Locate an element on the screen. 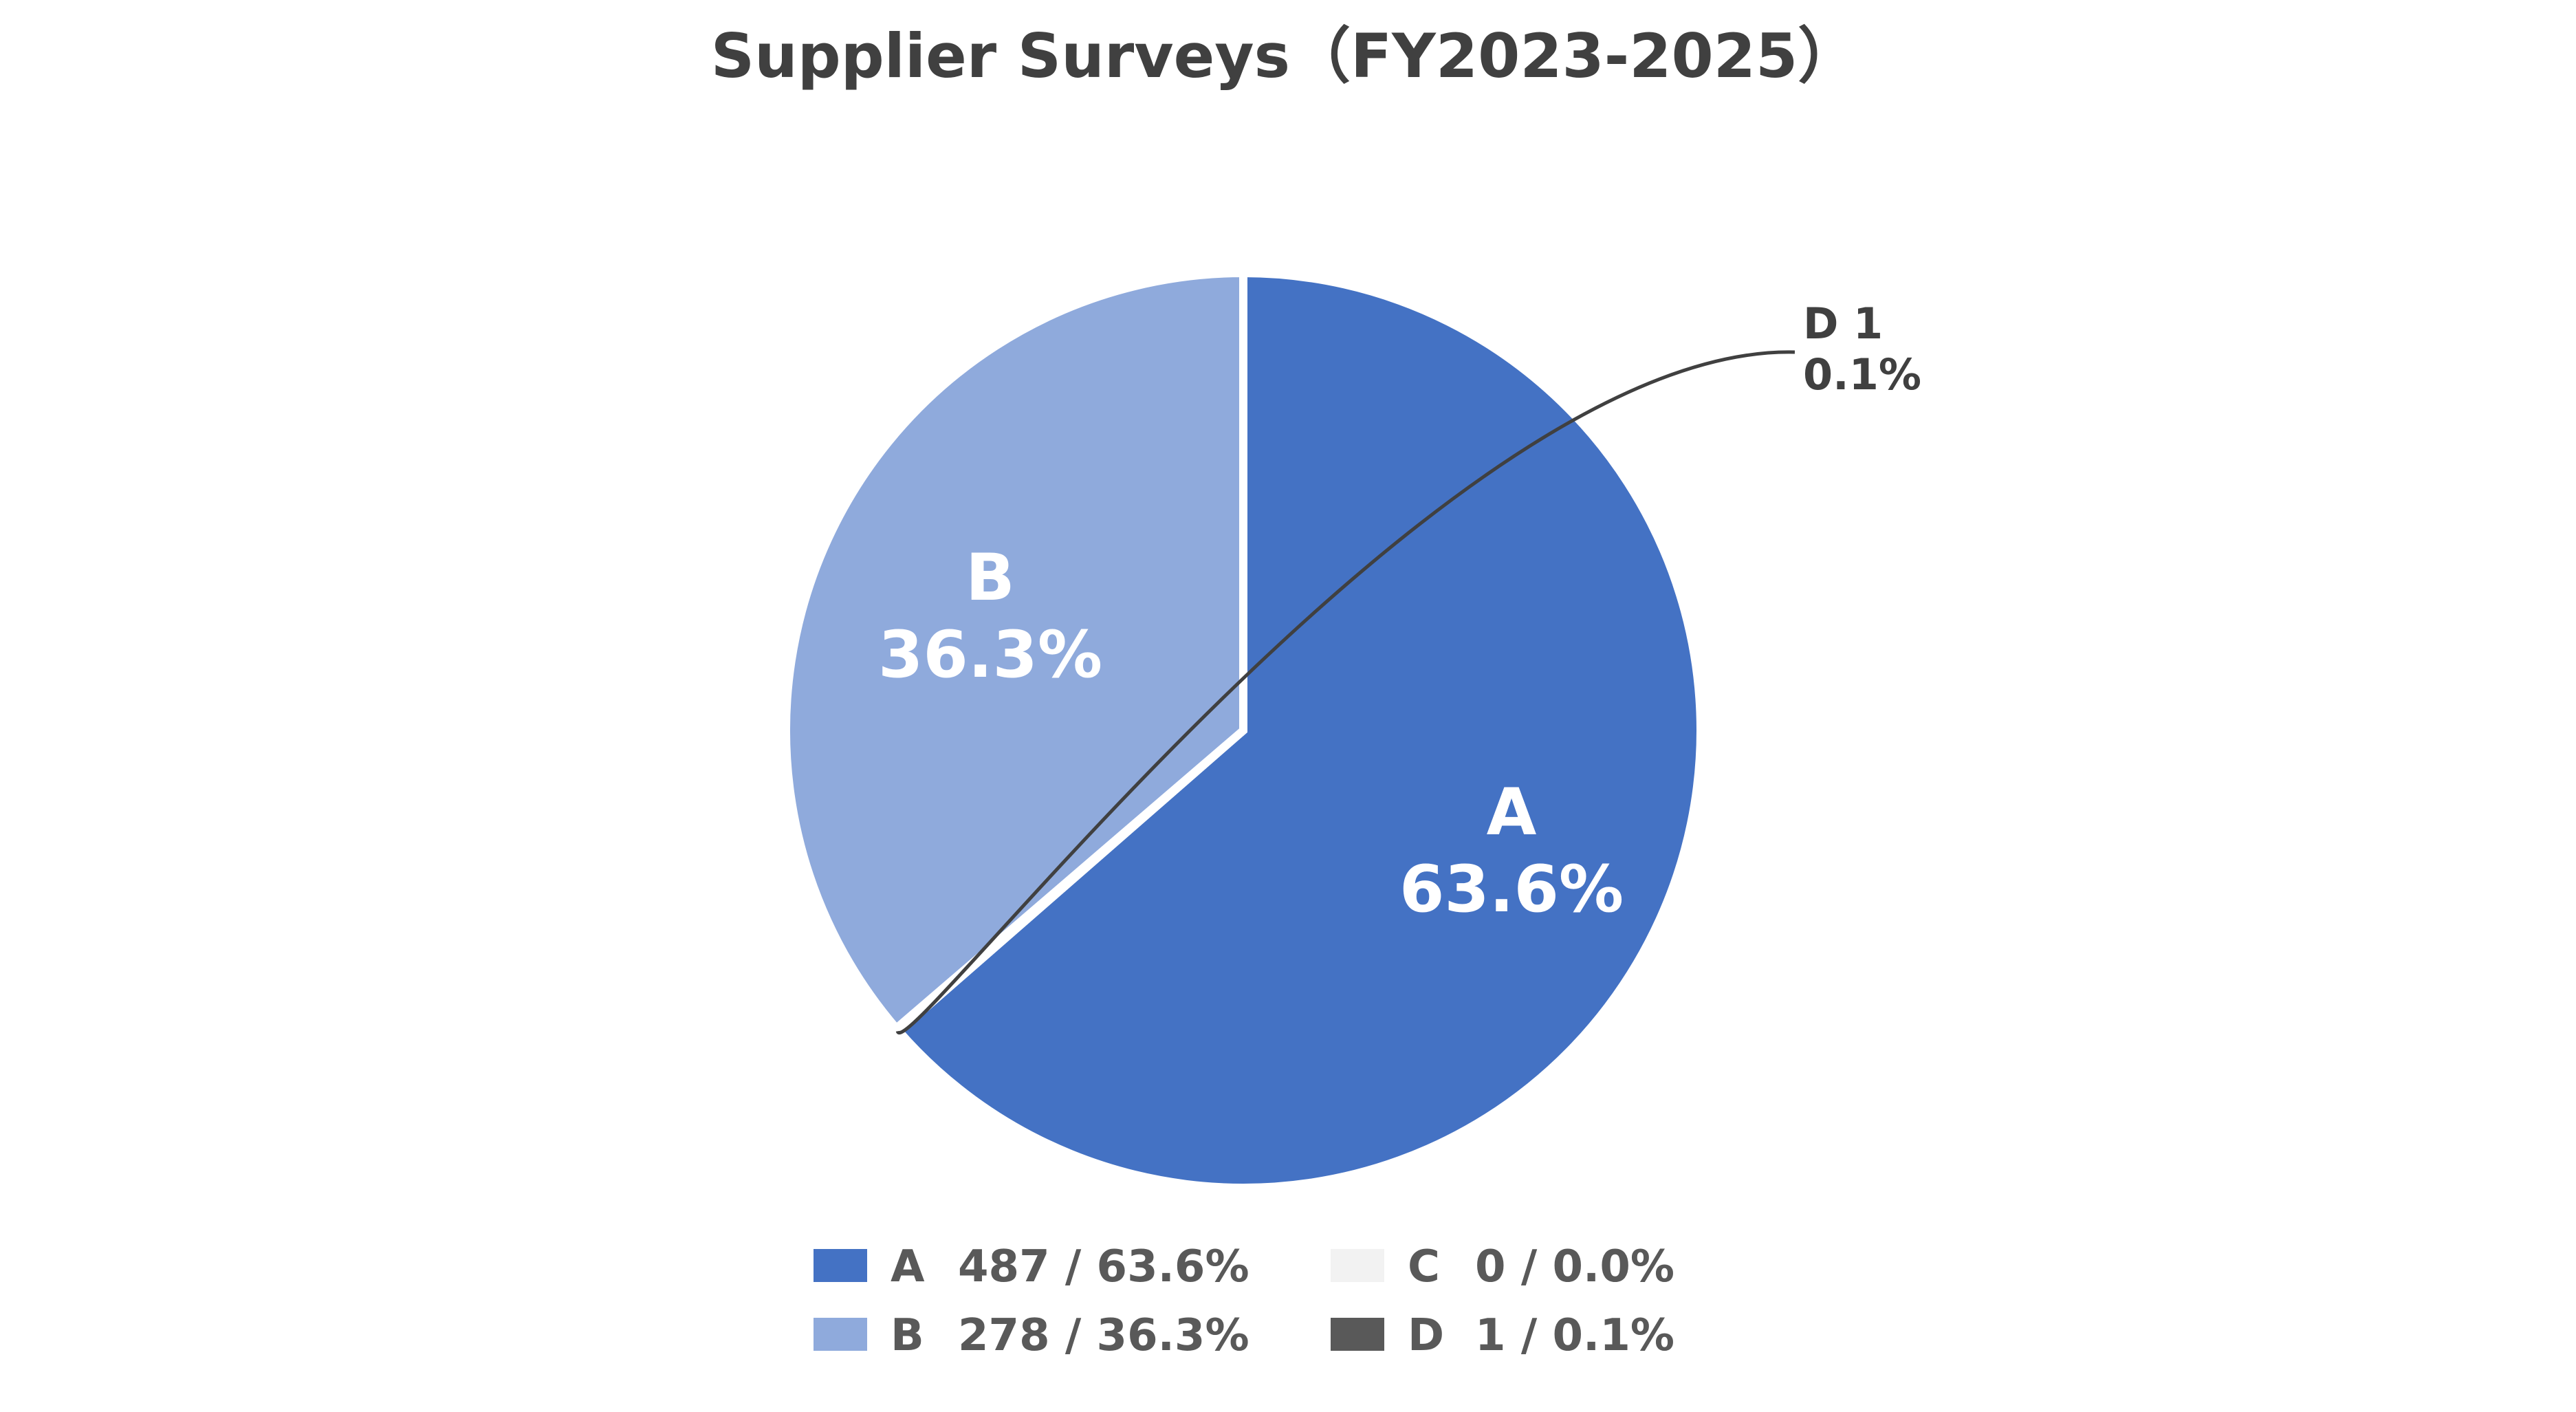  legend-item-b: B 278 / 36.3% is located at coordinates (1031, 1335).